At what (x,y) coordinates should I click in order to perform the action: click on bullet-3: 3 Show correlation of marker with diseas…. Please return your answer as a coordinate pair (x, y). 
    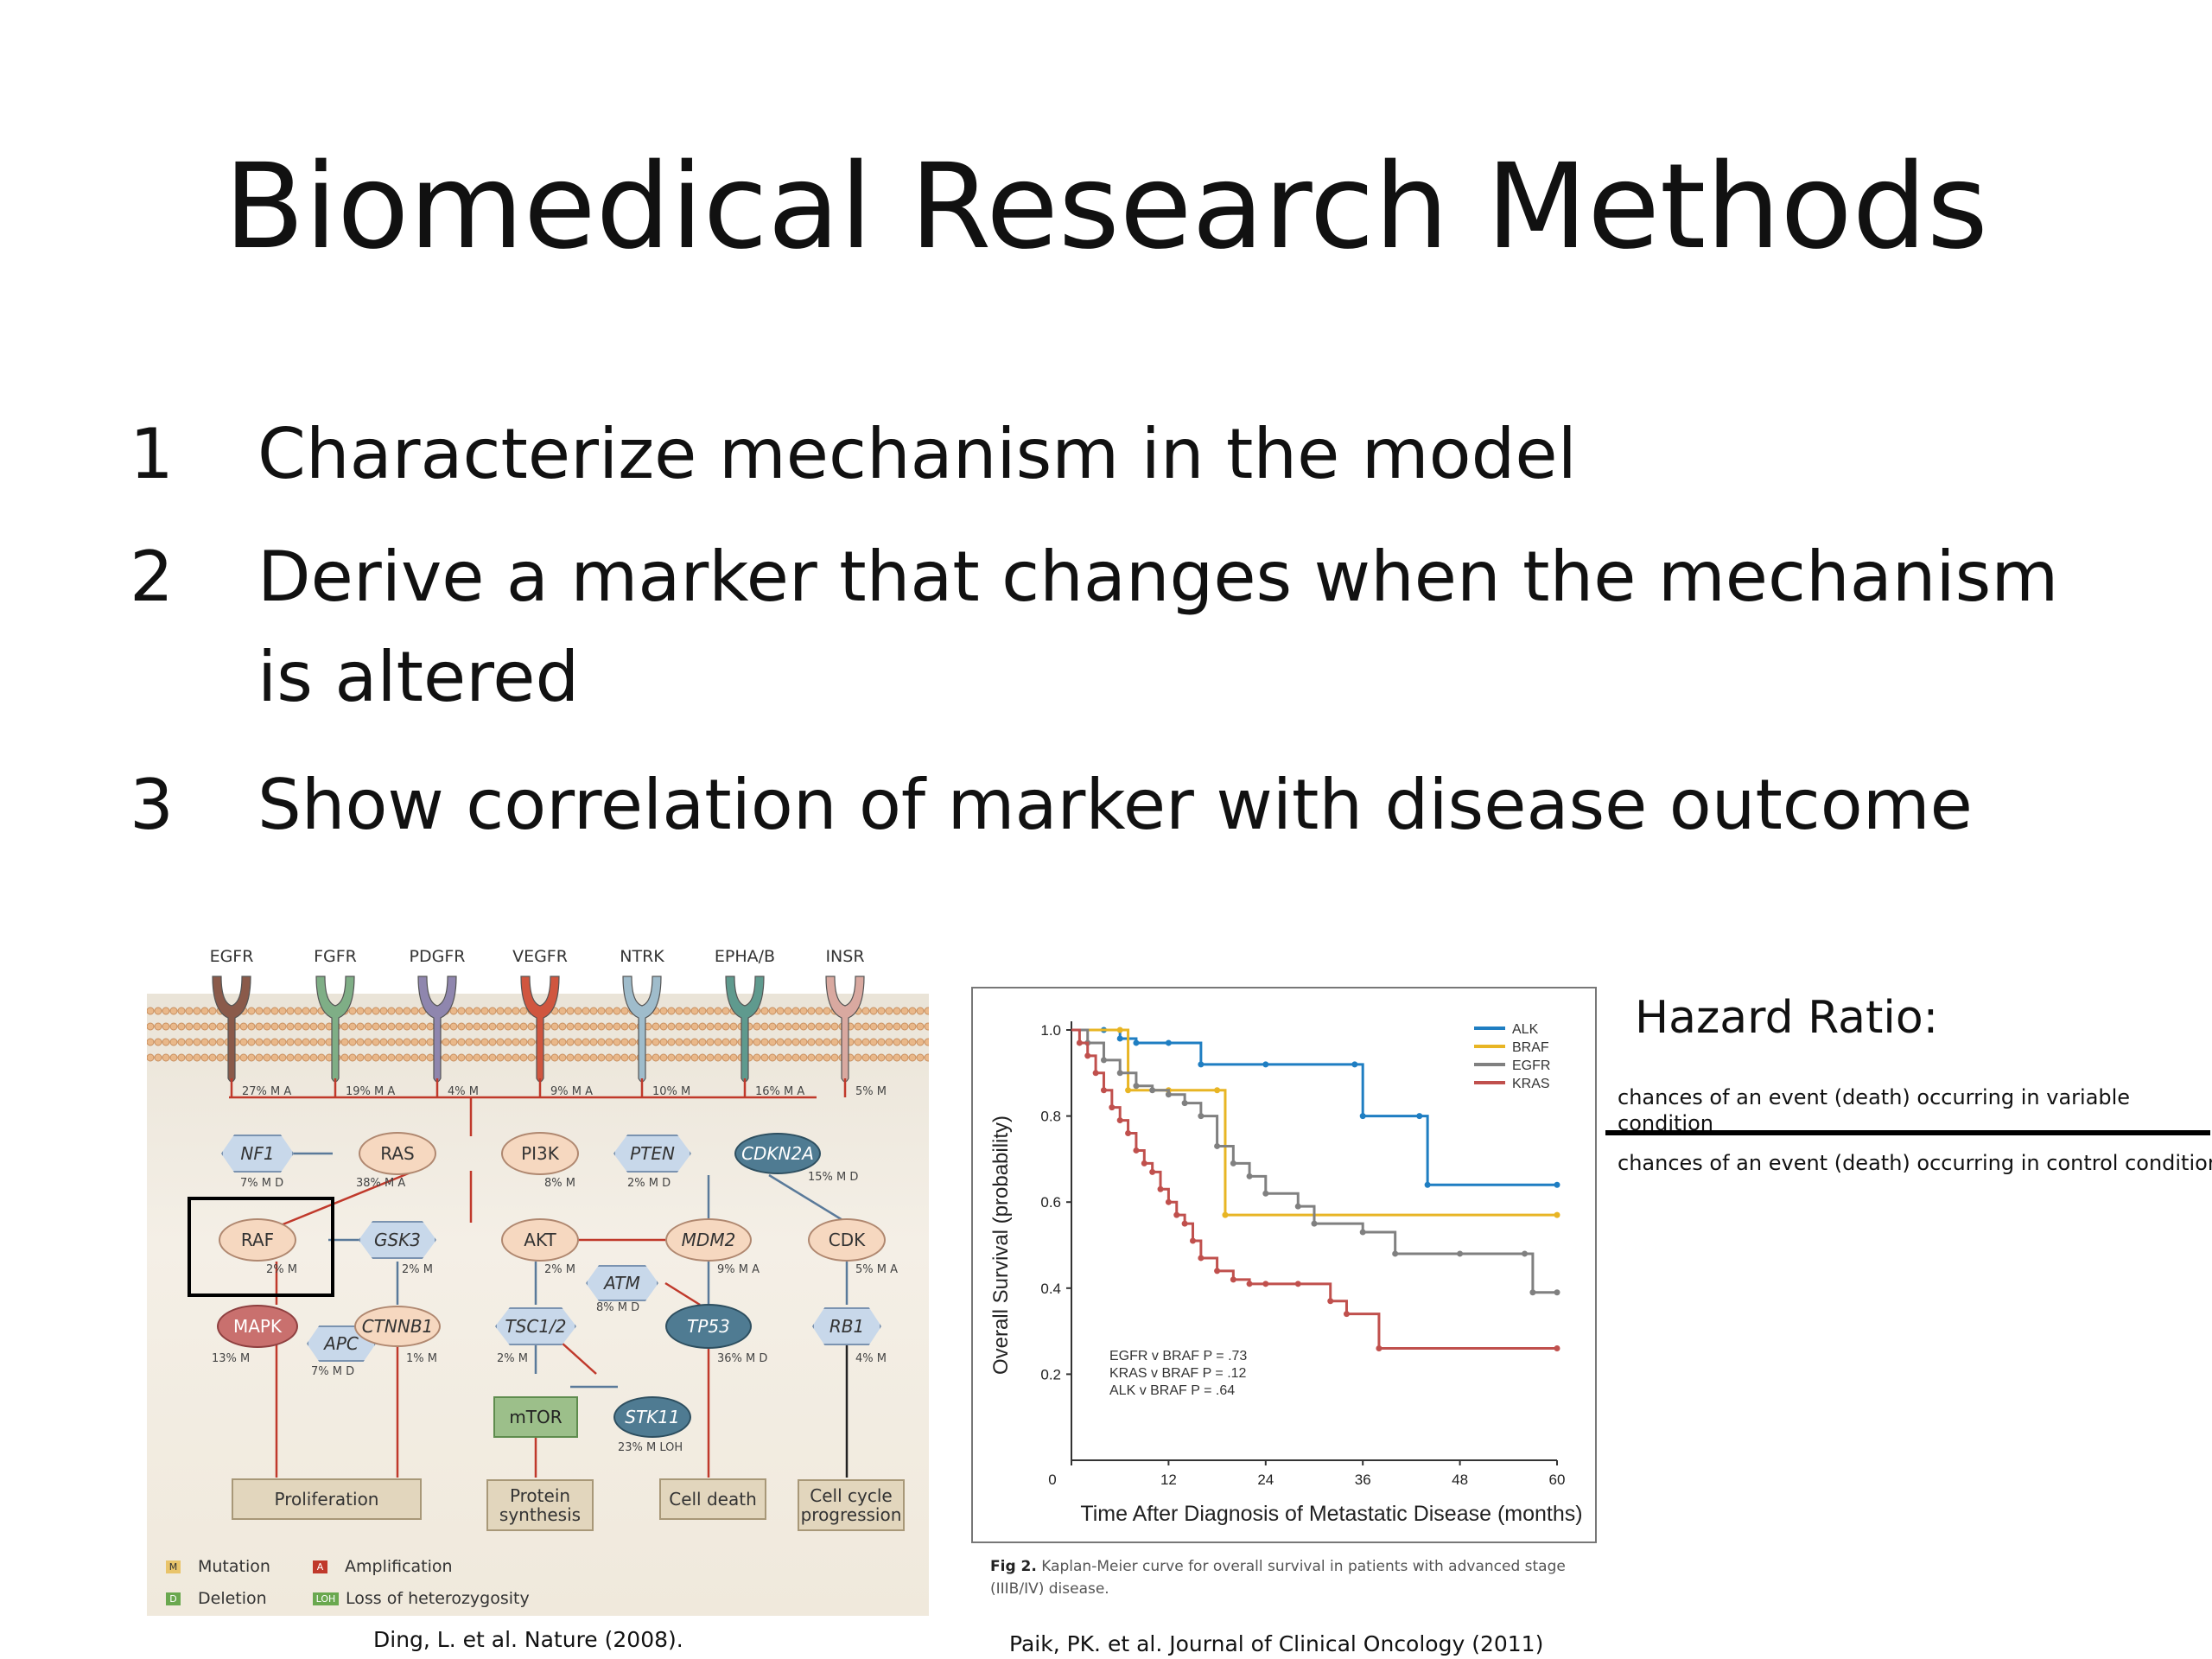
    Looking at the image, I should click on (1106, 809).